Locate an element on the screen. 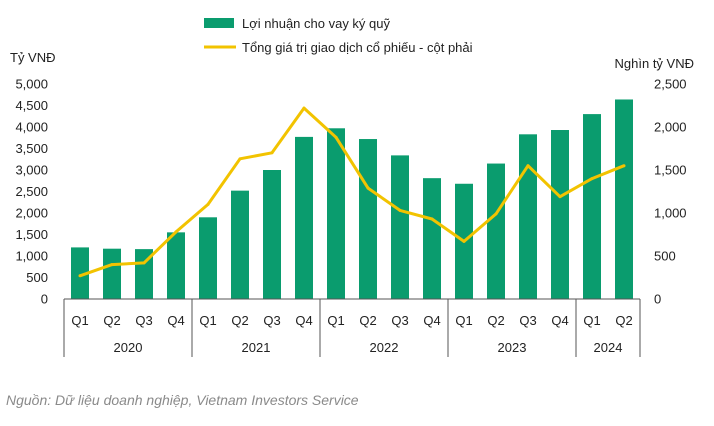 This screenshot has height=426, width=714. left-tick-label: 2,500 is located at coordinates (31, 191).